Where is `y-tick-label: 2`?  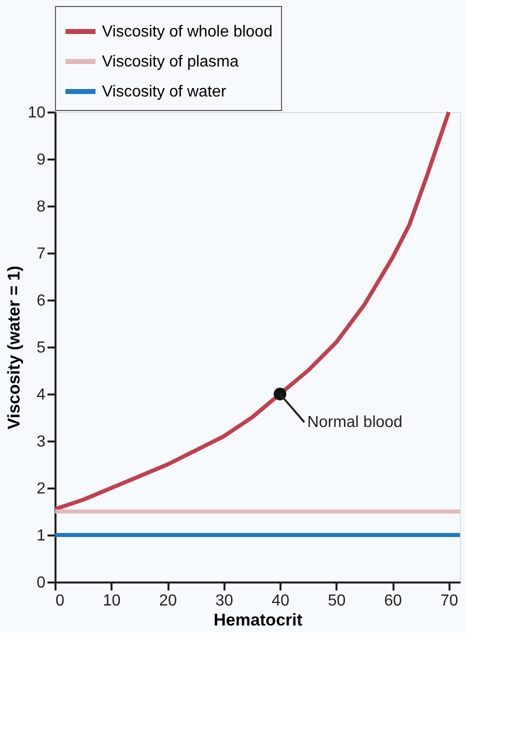
y-tick-label: 2 is located at coordinates (41, 489).